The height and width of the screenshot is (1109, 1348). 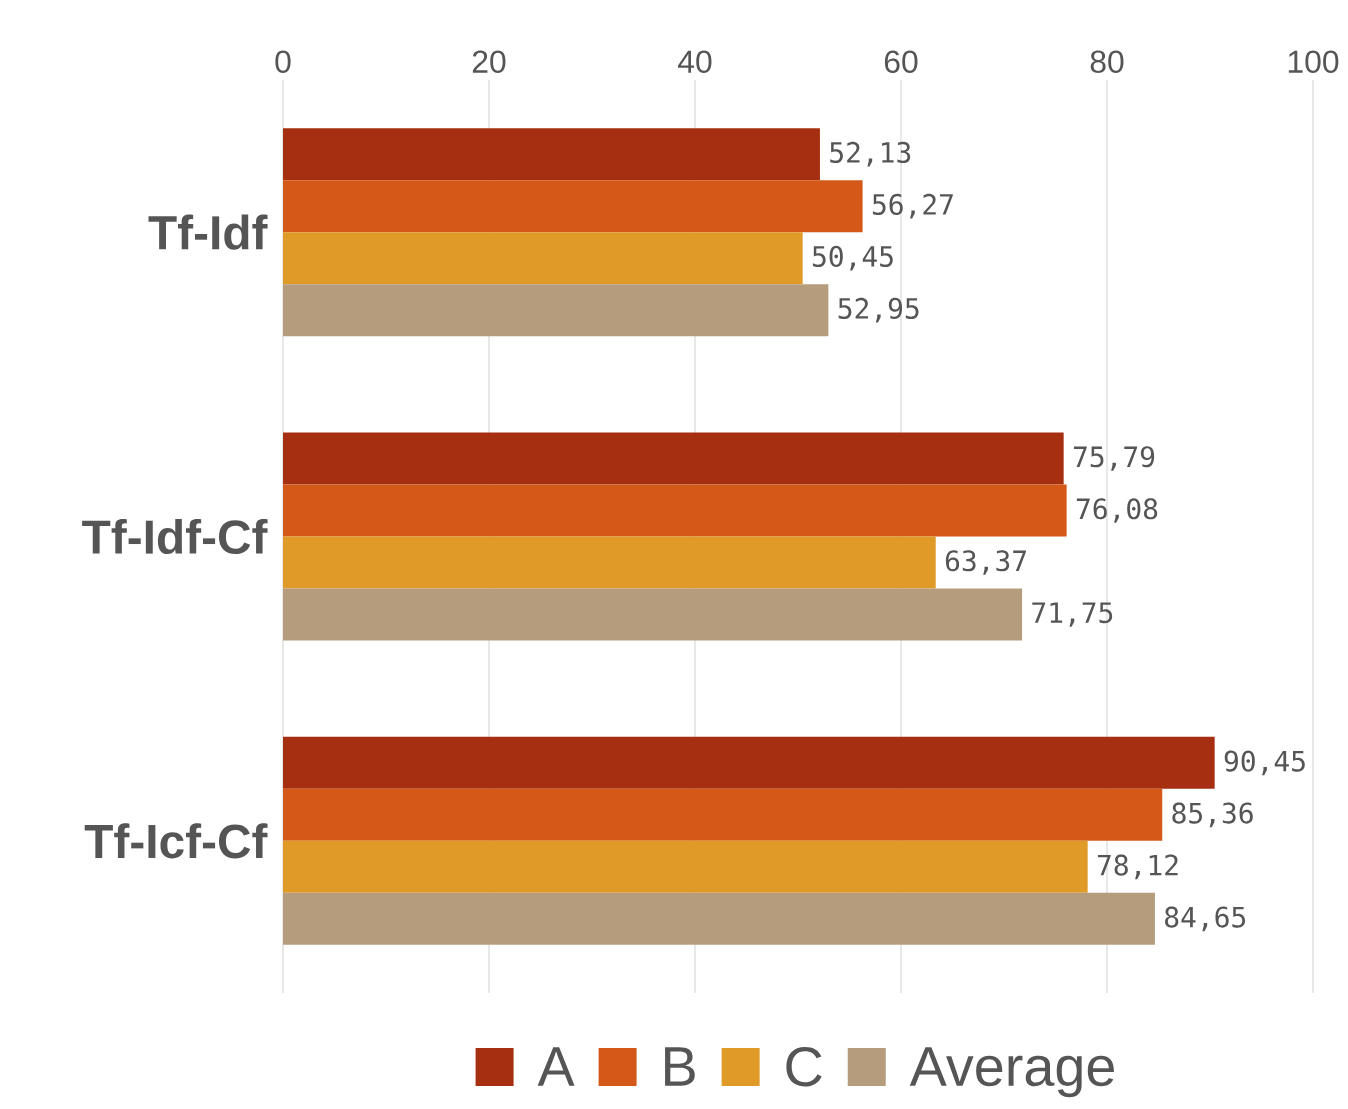 What do you see at coordinates (852, 258) in the screenshot?
I see `data-label: 50,45` at bounding box center [852, 258].